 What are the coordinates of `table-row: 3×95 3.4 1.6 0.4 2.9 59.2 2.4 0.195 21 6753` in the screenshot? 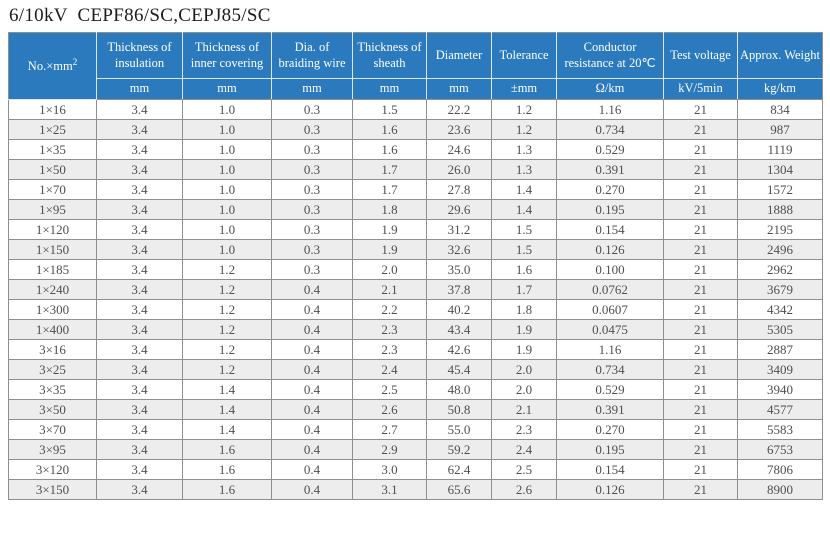 It's located at (415, 449).